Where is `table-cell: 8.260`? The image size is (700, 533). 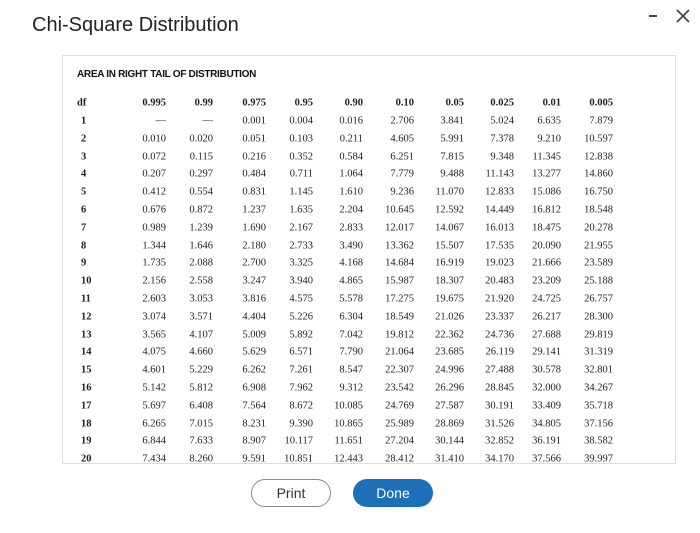
table-cell: 8.260 is located at coordinates (201, 458).